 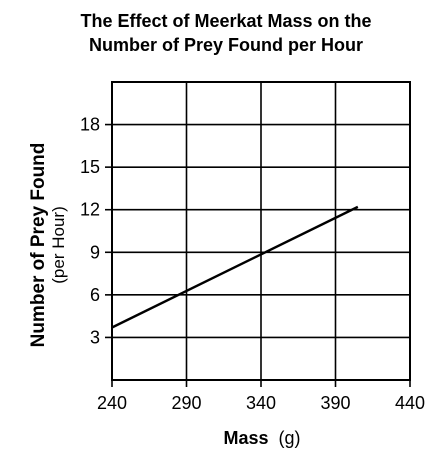 What do you see at coordinates (95, 295) in the screenshot?
I see `y-tick-label-6: 6` at bounding box center [95, 295].